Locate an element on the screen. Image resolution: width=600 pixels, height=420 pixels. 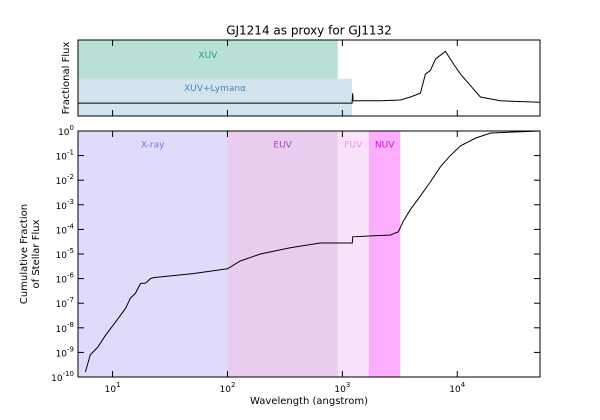
y-tick-label-exponent: -1 is located at coordinates (70, 153).